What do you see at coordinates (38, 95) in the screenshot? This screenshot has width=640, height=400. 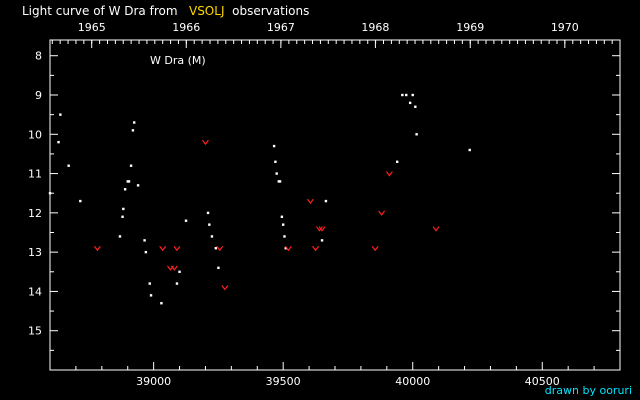 I see `y-tick-label: 9` at bounding box center [38, 95].